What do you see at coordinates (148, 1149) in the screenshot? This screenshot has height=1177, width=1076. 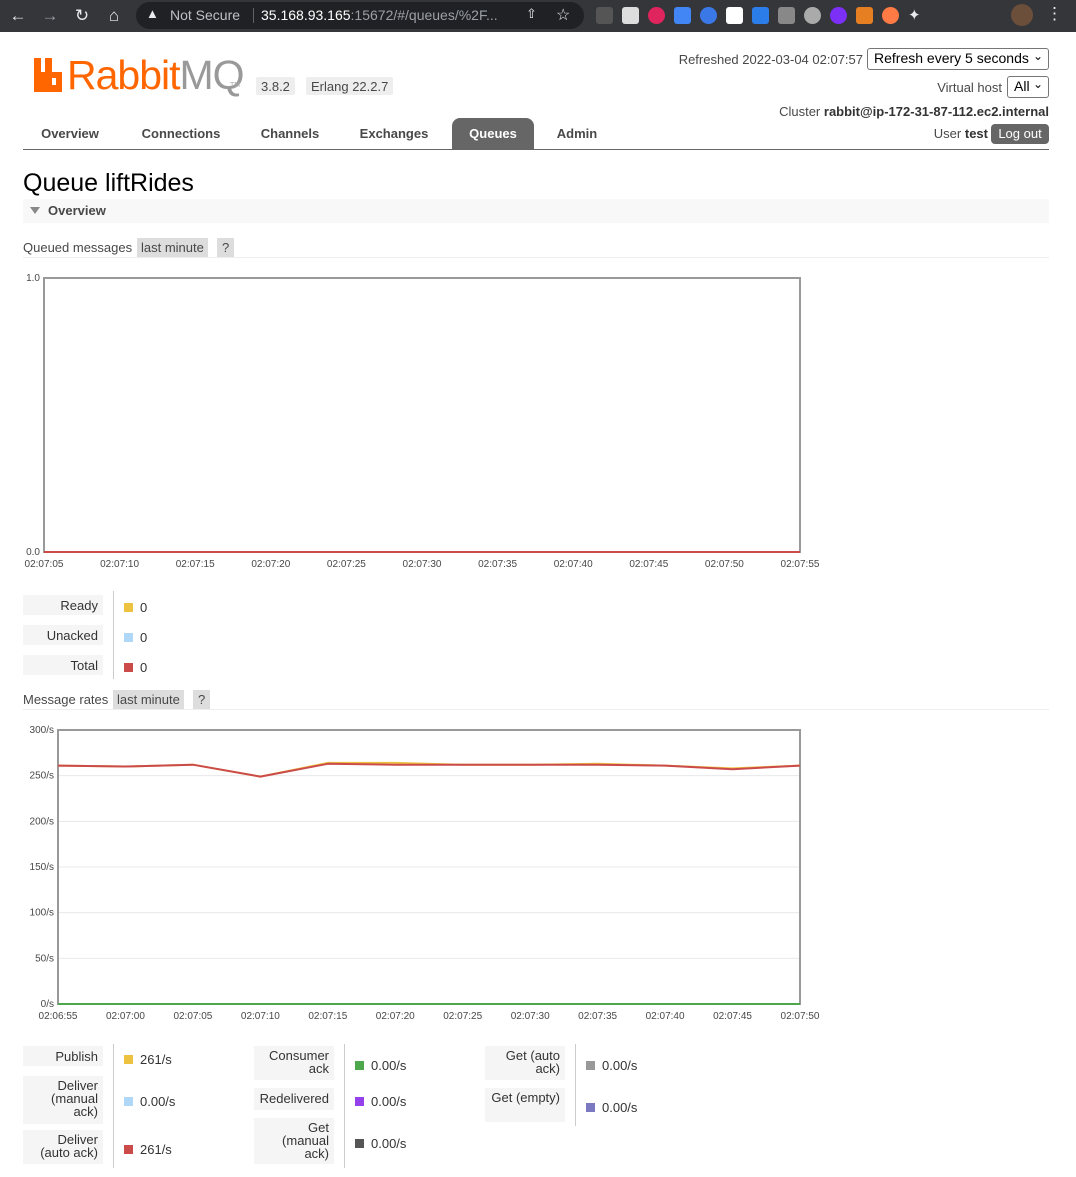 I see `legend-deliver-auto-ack-value: 261/s` at bounding box center [148, 1149].